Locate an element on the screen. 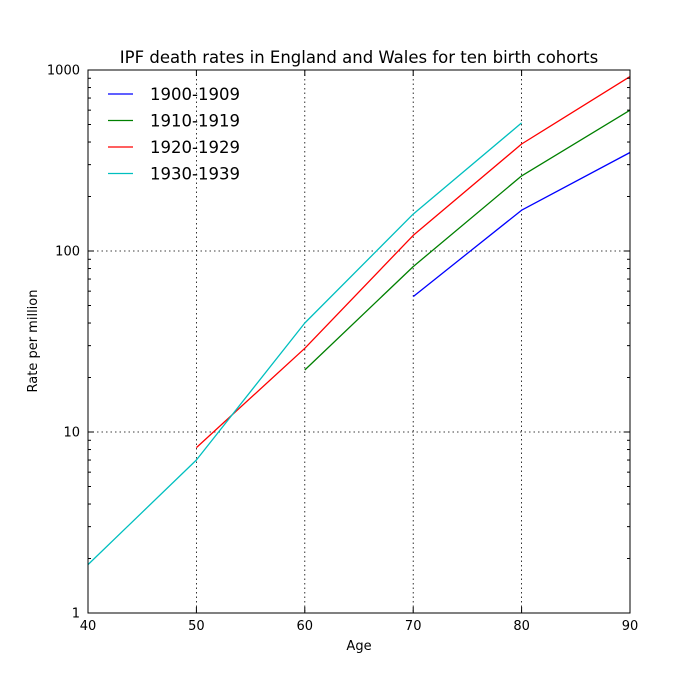 Image resolution: width=700 pixels, height=700 pixels. legend-label: 1930-1939 is located at coordinates (195, 174).